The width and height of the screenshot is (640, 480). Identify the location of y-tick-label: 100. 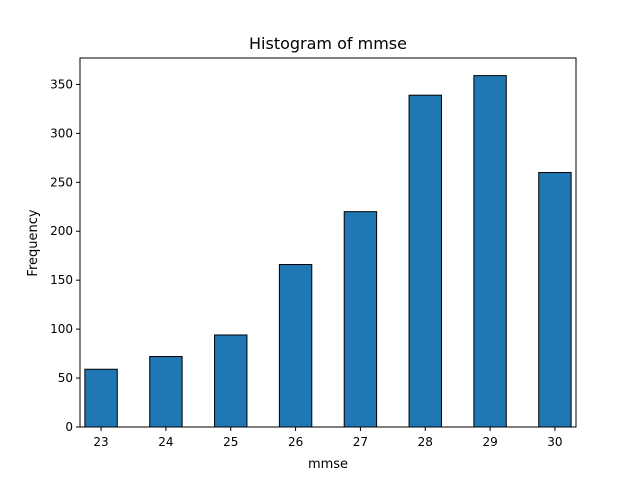
(61, 329).